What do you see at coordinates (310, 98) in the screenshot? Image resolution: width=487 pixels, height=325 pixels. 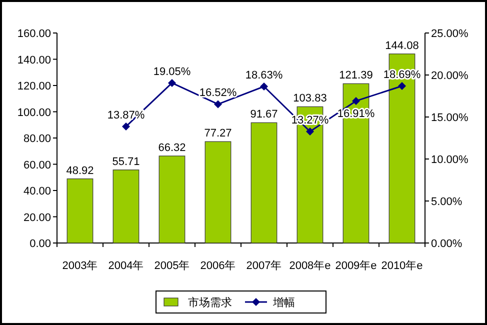 I see `data-label: 103.83` at bounding box center [310, 98].